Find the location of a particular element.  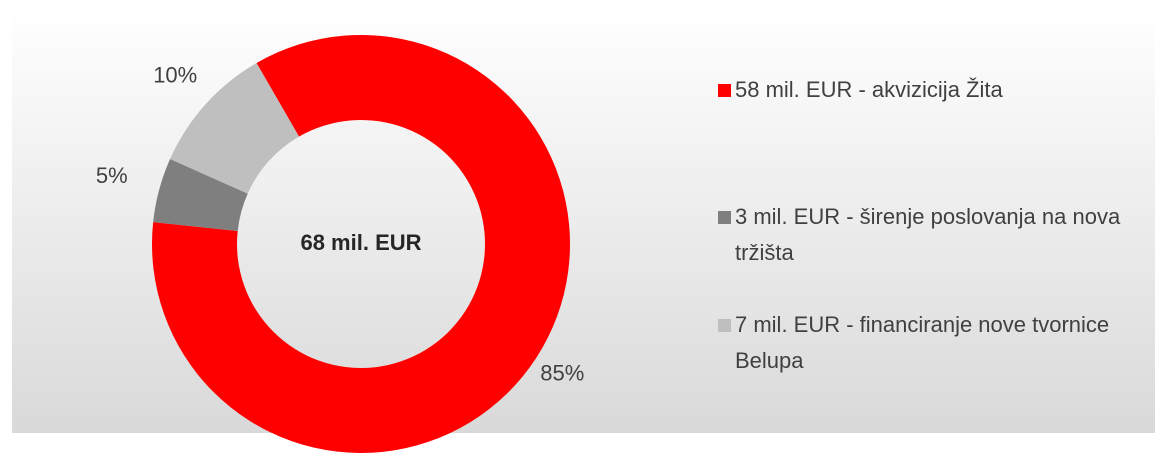

center-label: 68 mil. EUR is located at coordinates (360, 242).